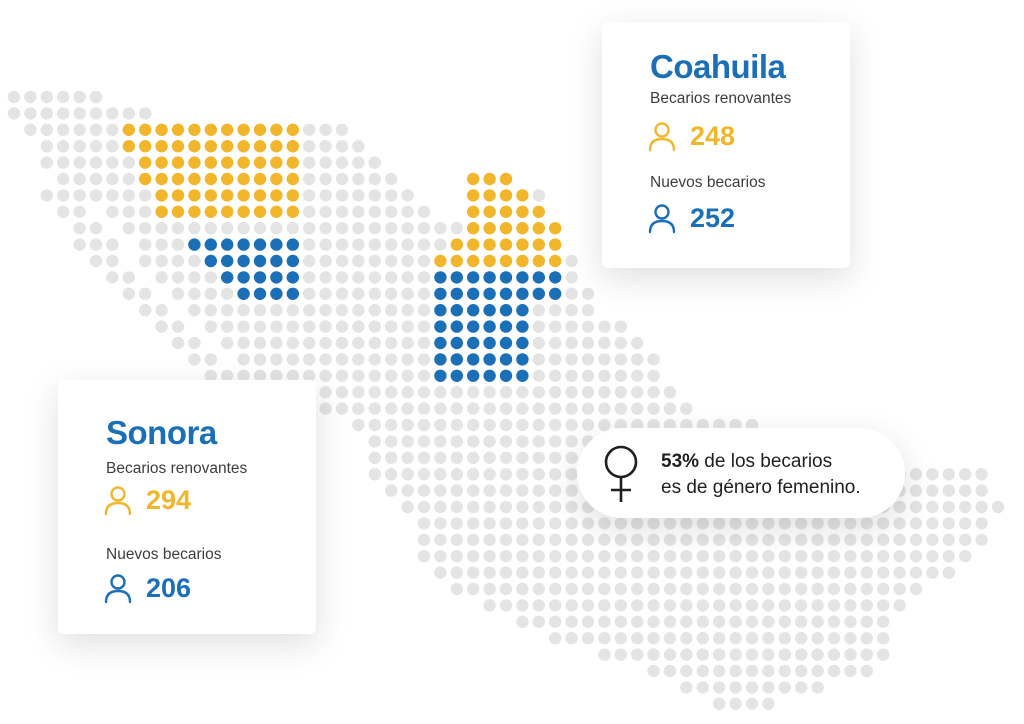 This screenshot has width=1024, height=724. What do you see at coordinates (118, 589) in the screenshot?
I see `person-icon` at bounding box center [118, 589].